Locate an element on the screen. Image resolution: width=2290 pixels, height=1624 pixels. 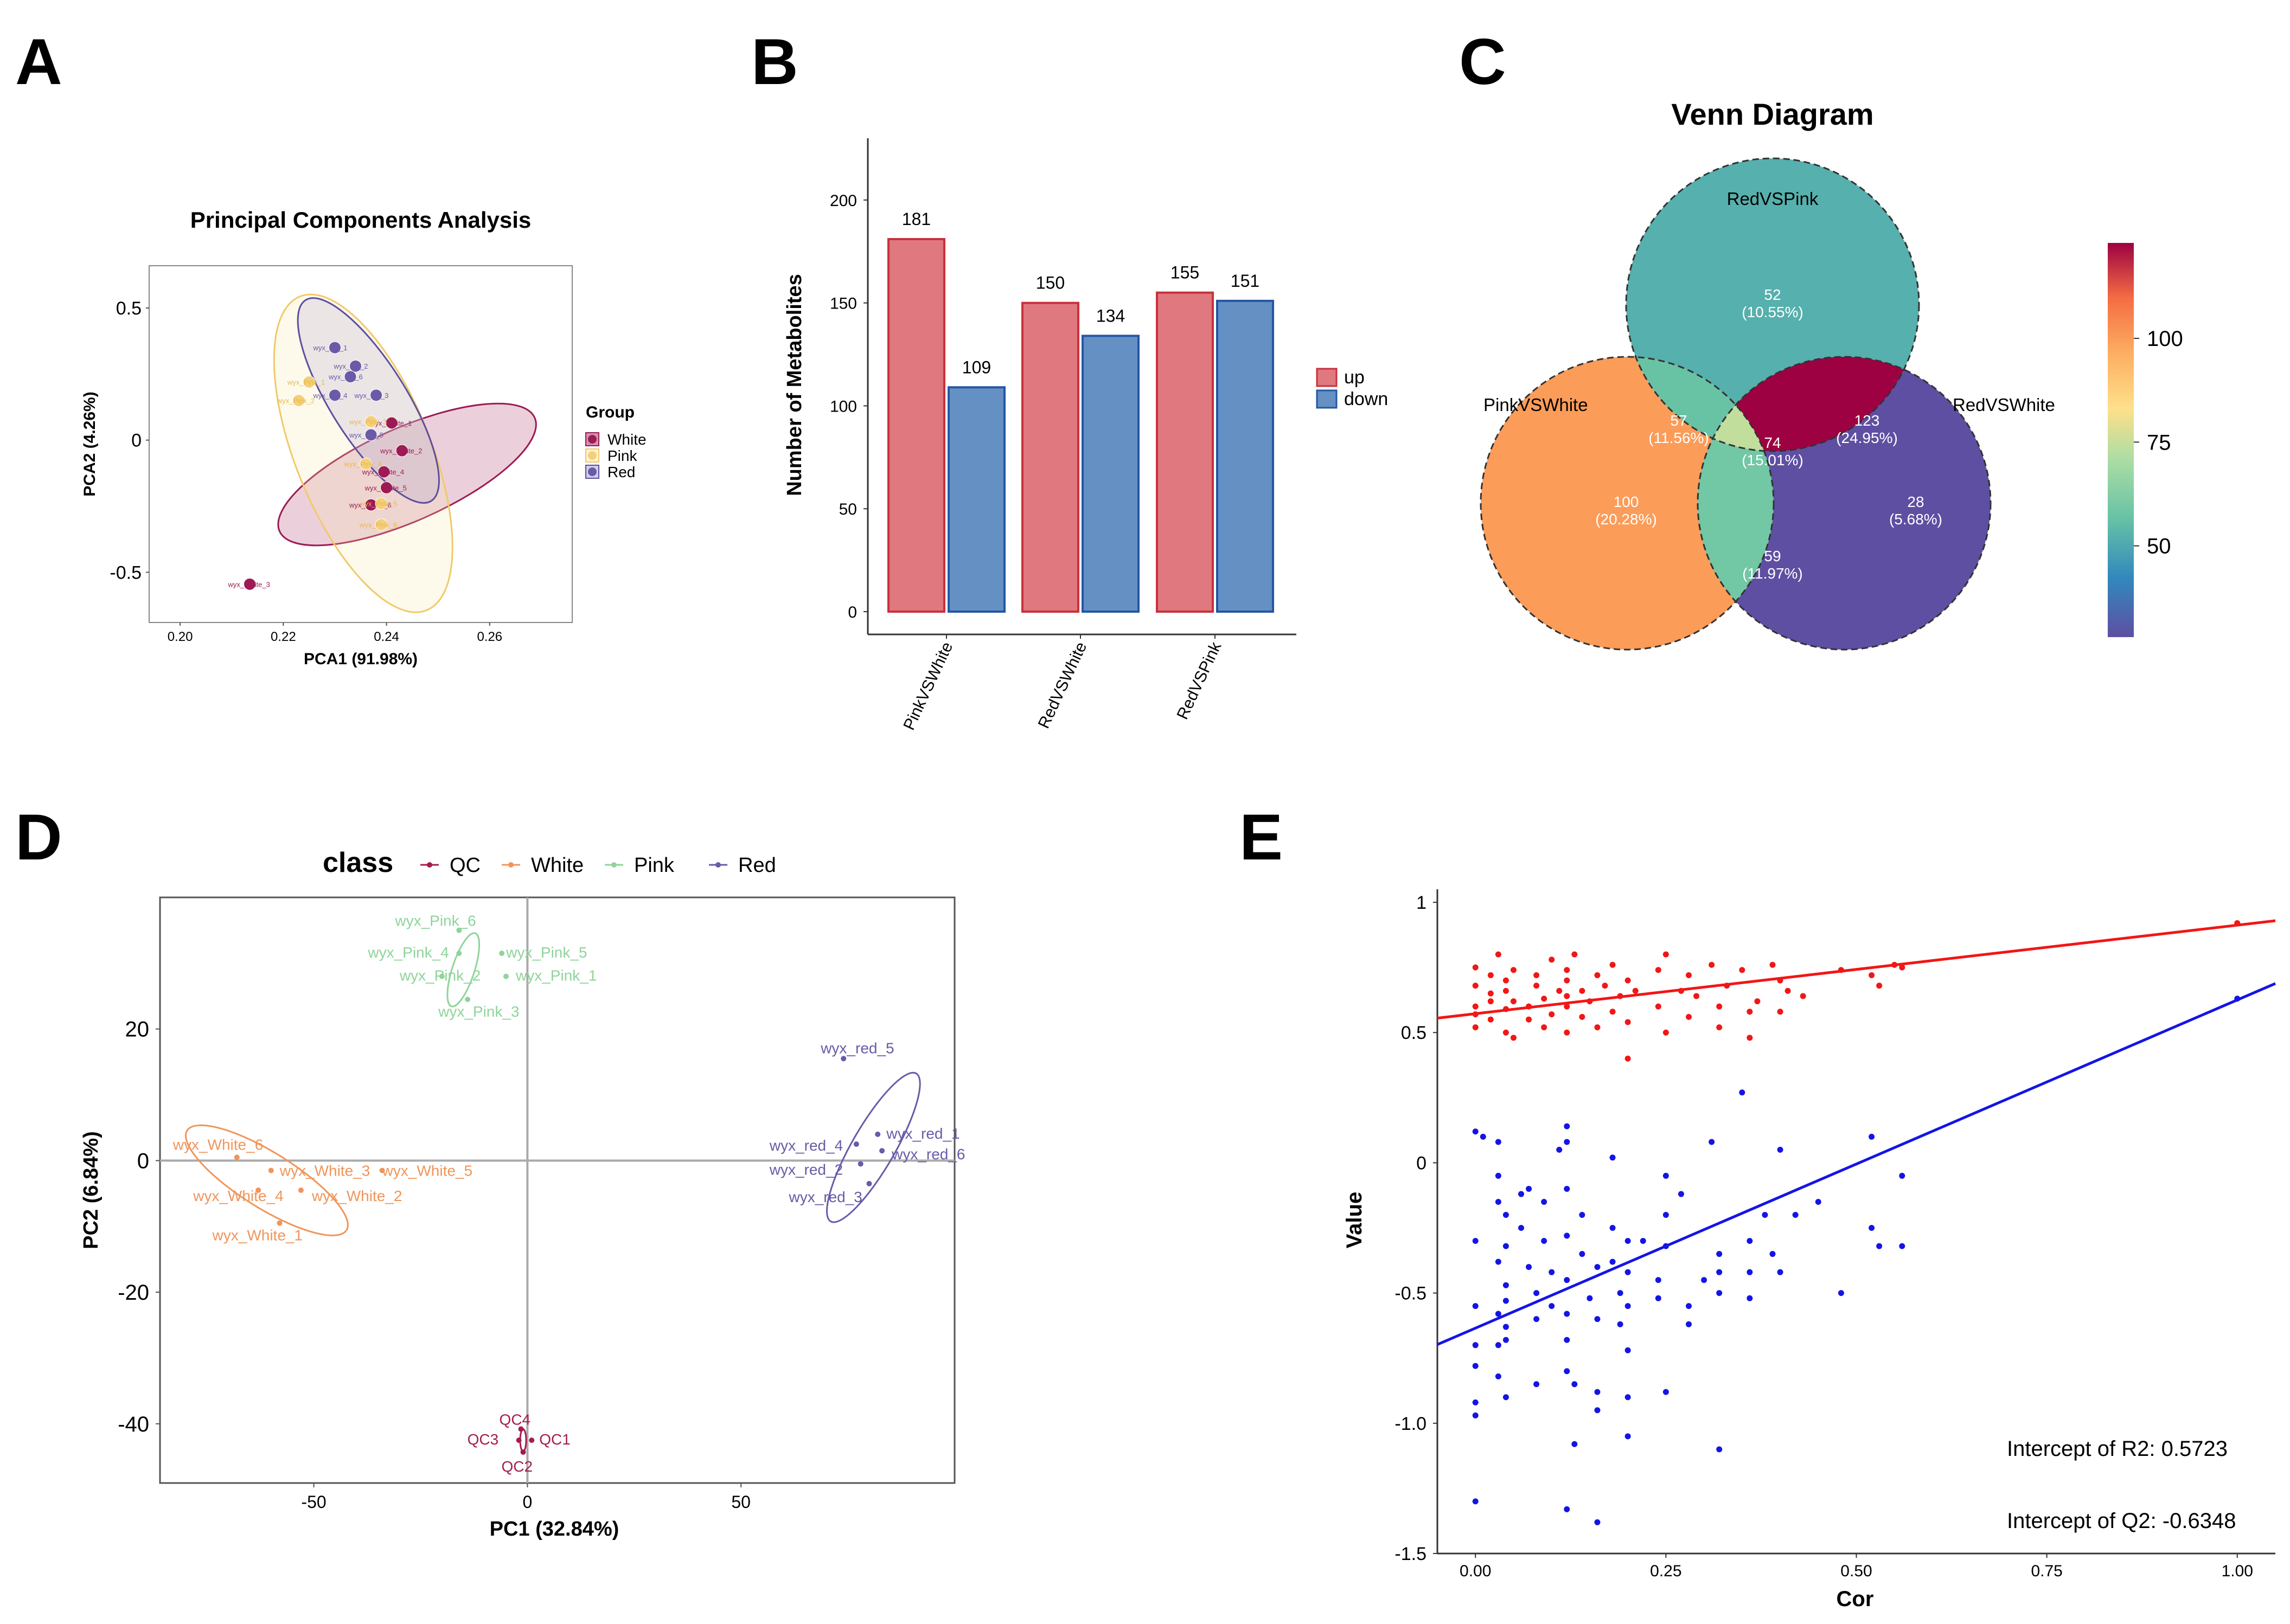
pc-legend-marker-red is located at coordinates (718, 865).